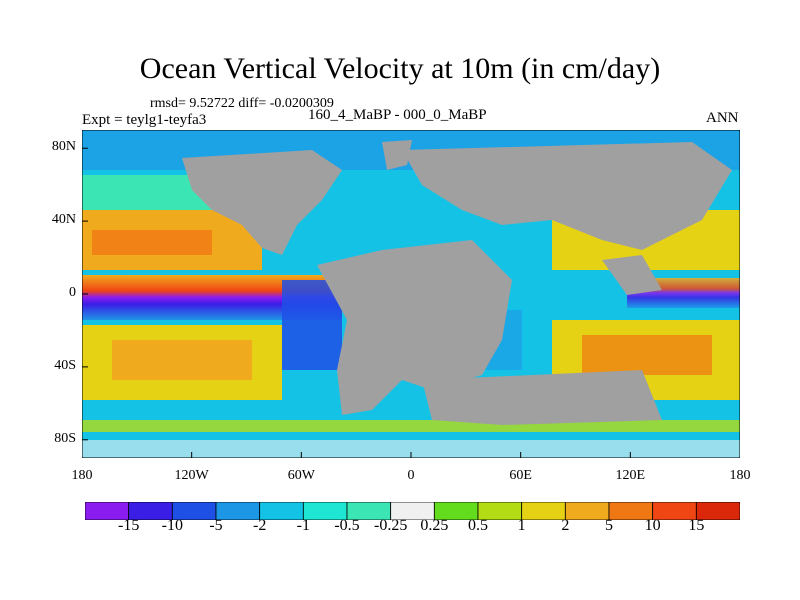  I want to click on colorbar-label: 10, so click(652, 525).